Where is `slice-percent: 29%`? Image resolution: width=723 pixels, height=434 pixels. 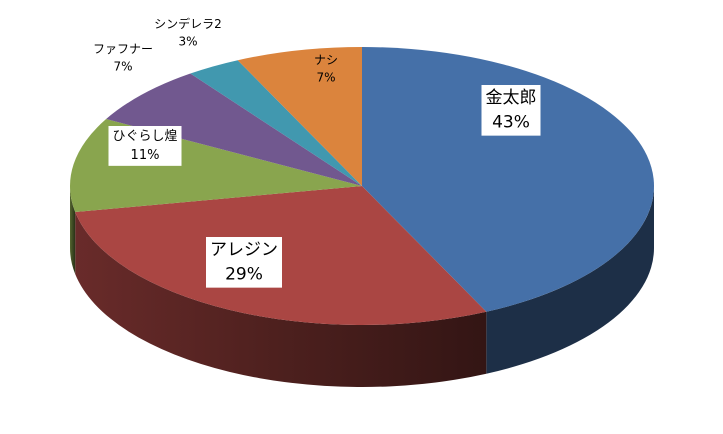 slice-percent: 29% is located at coordinates (244, 275).